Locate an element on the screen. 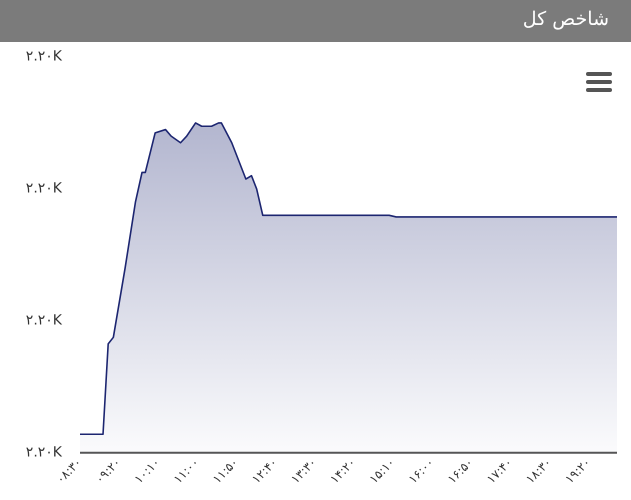  x-tick-label: ۱۲:۴۰ is located at coordinates (264, 470).